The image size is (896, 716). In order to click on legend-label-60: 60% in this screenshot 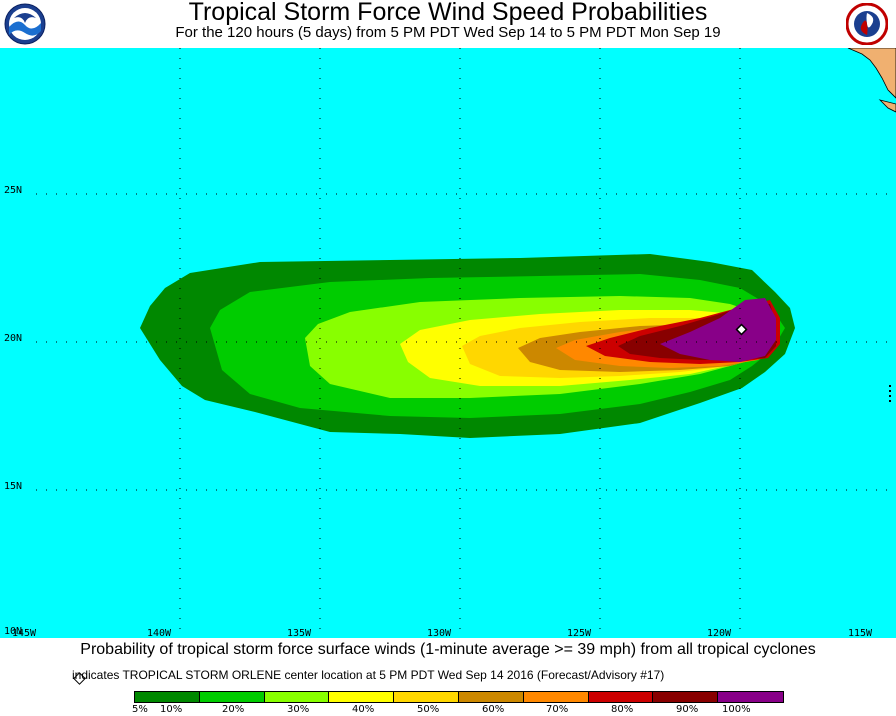, I will do `click(493, 709)`.